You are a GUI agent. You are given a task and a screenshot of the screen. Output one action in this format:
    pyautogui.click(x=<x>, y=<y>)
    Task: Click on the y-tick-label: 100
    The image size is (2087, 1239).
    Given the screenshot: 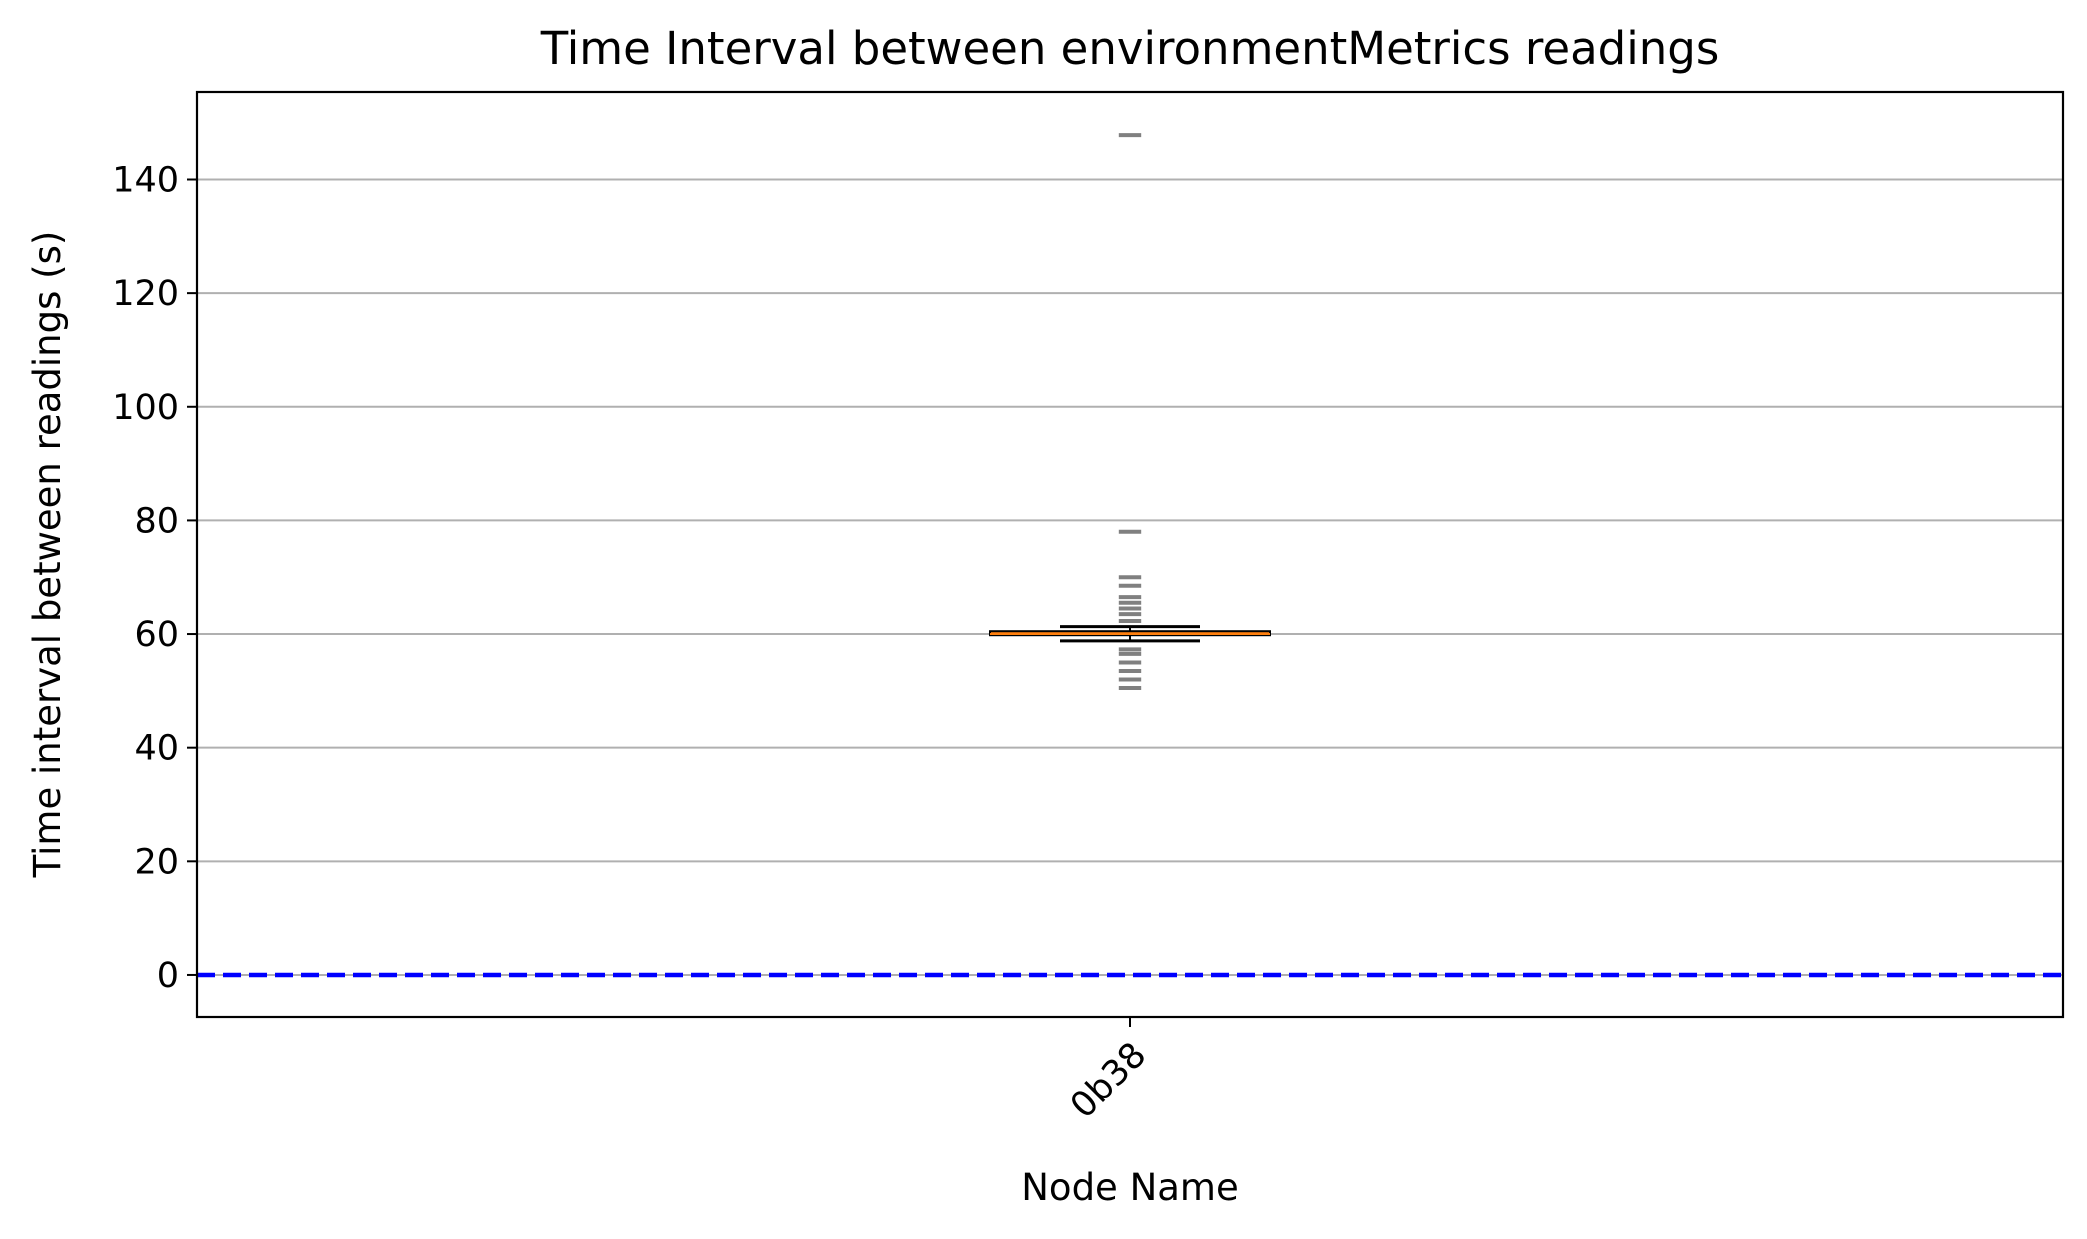 What is the action you would take?
    pyautogui.click(x=145, y=408)
    